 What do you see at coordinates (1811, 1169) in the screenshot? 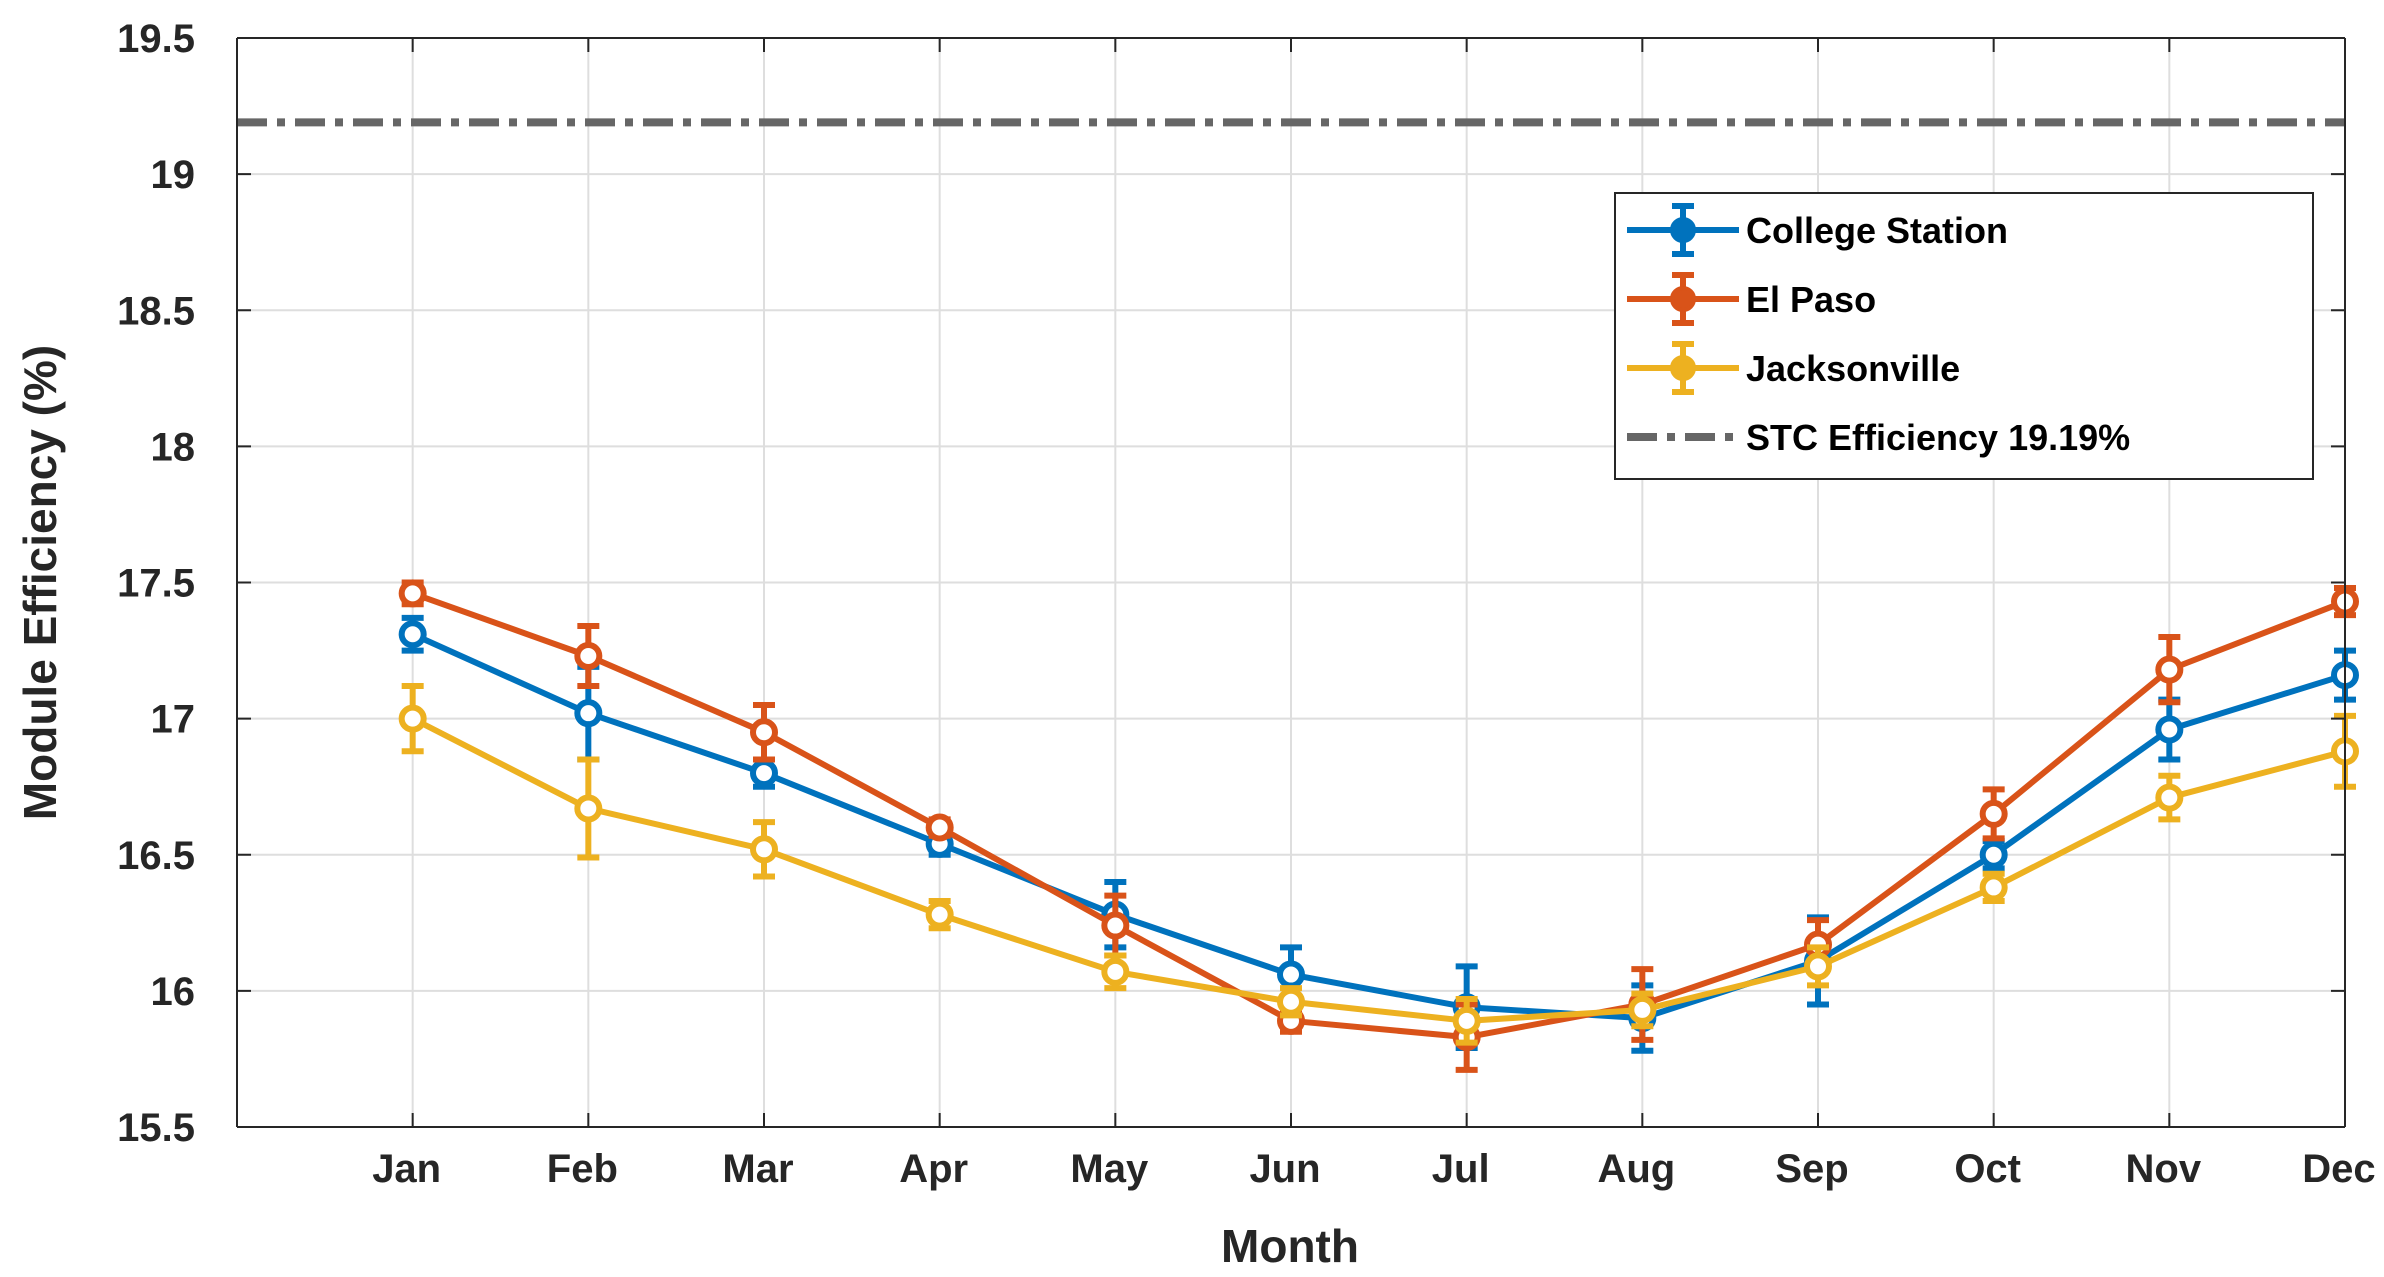
I see `x-tick-label: Sep` at bounding box center [1811, 1169].